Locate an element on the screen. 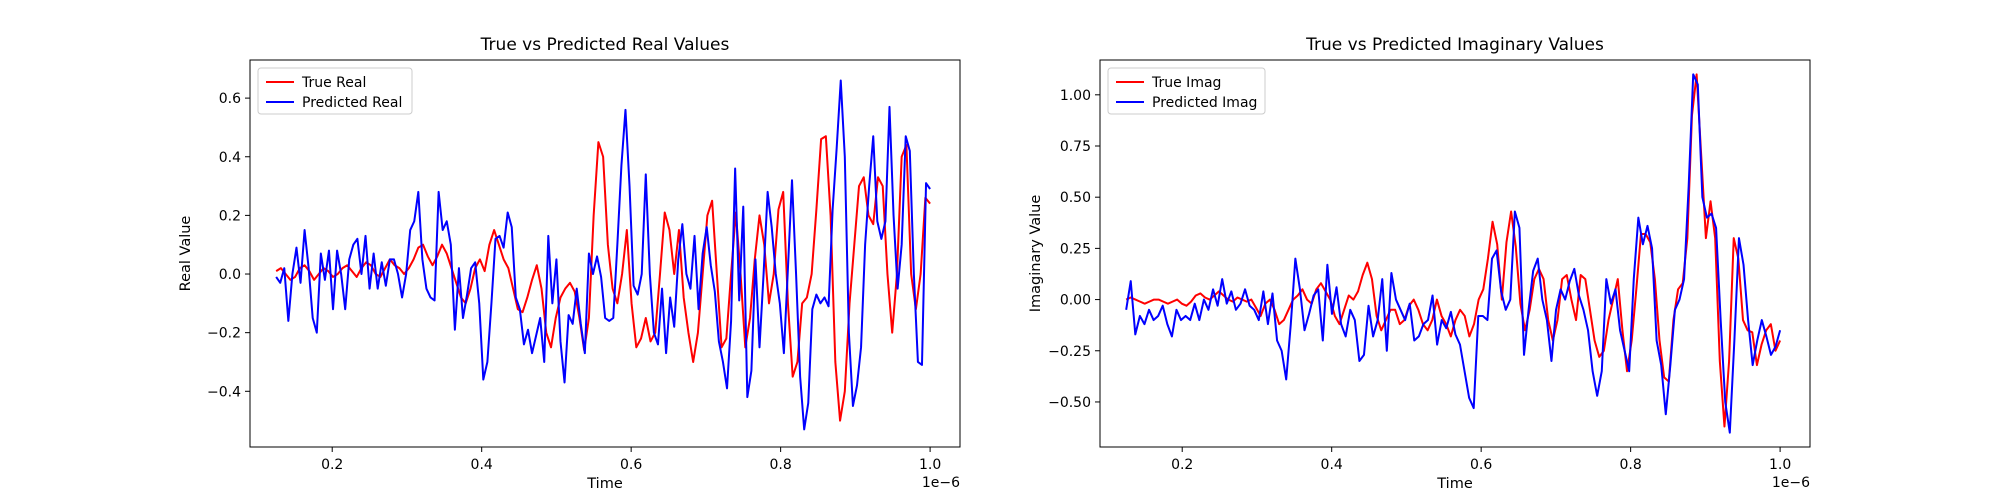 Image resolution: width=2000 pixels, height=500 pixels. legend-entry: True Imag is located at coordinates (1186, 83).